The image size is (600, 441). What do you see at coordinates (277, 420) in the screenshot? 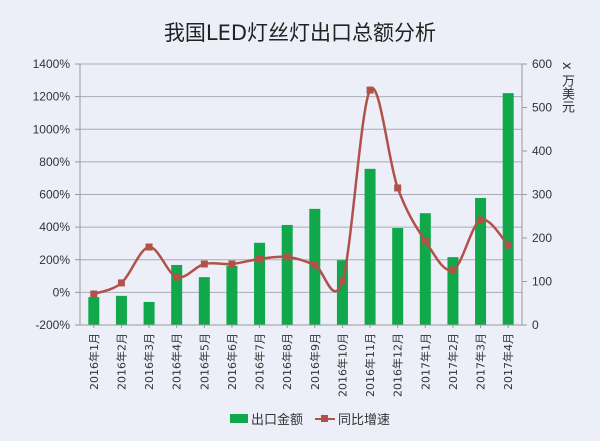
I see `legend-bar-label: 出口金额` at bounding box center [277, 420].